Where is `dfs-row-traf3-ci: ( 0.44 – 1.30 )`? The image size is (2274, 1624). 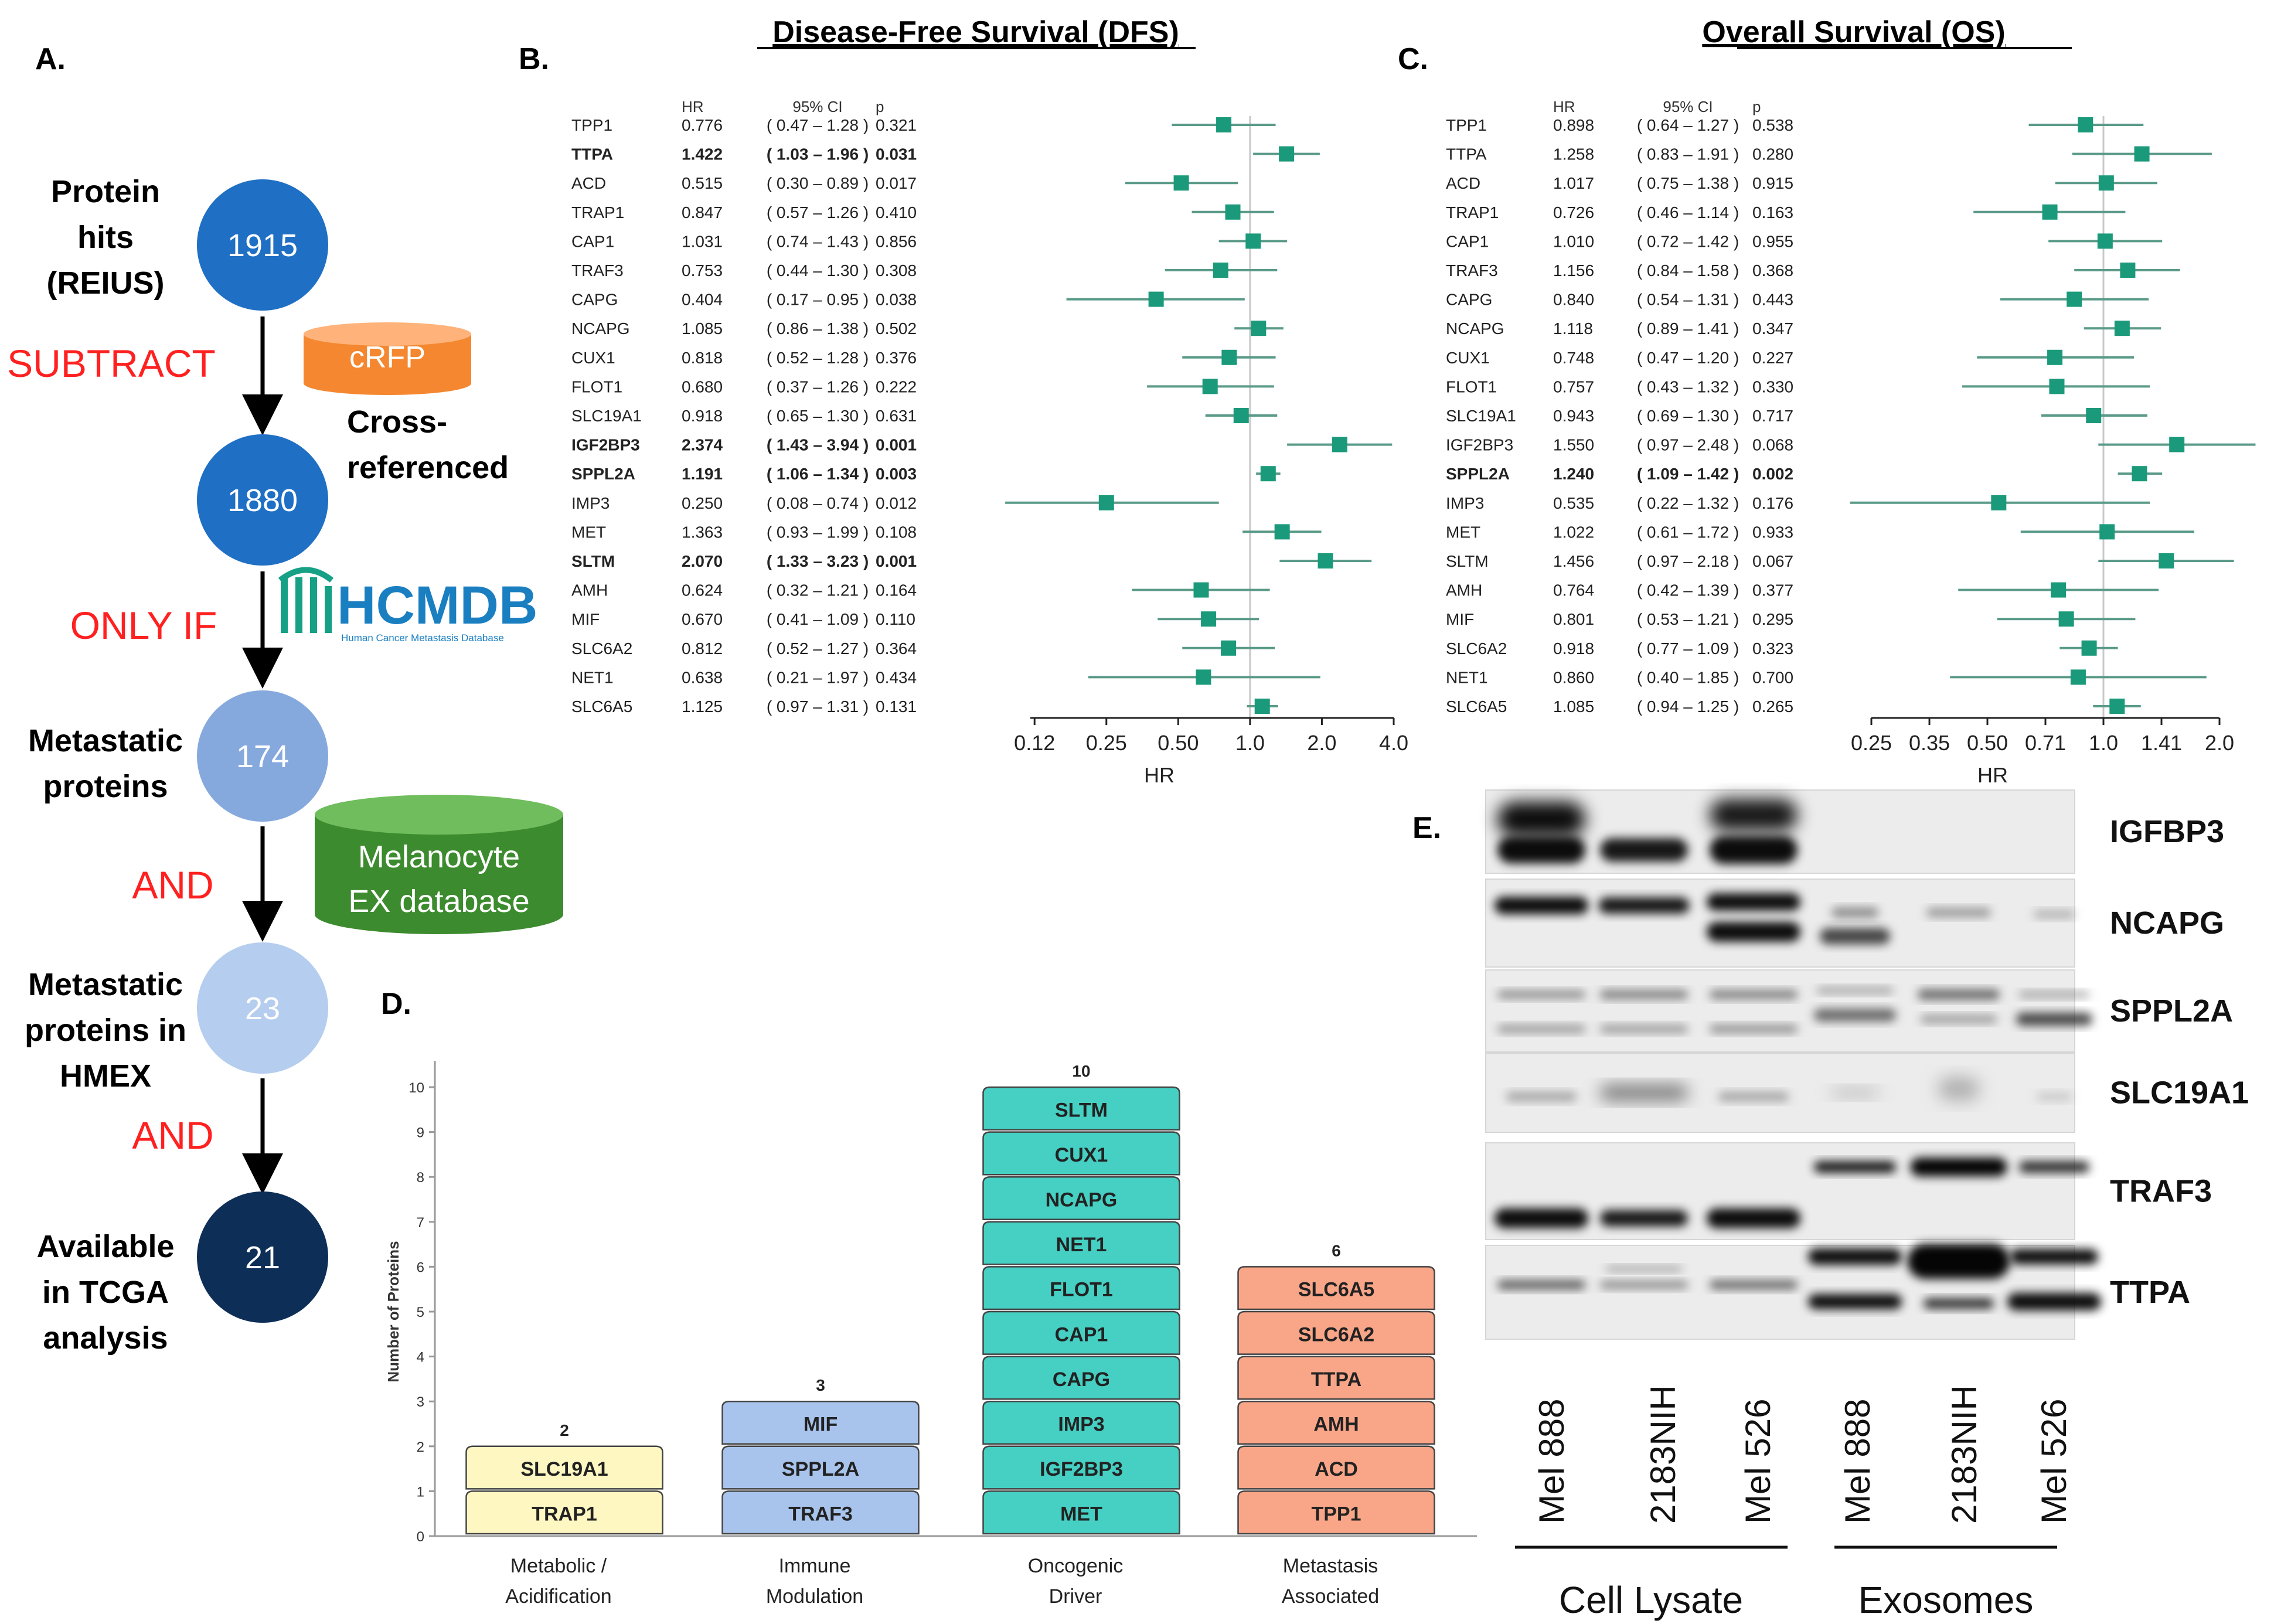
dfs-row-traf3-ci: ( 0.44 – 1.30 ) is located at coordinates (818, 270).